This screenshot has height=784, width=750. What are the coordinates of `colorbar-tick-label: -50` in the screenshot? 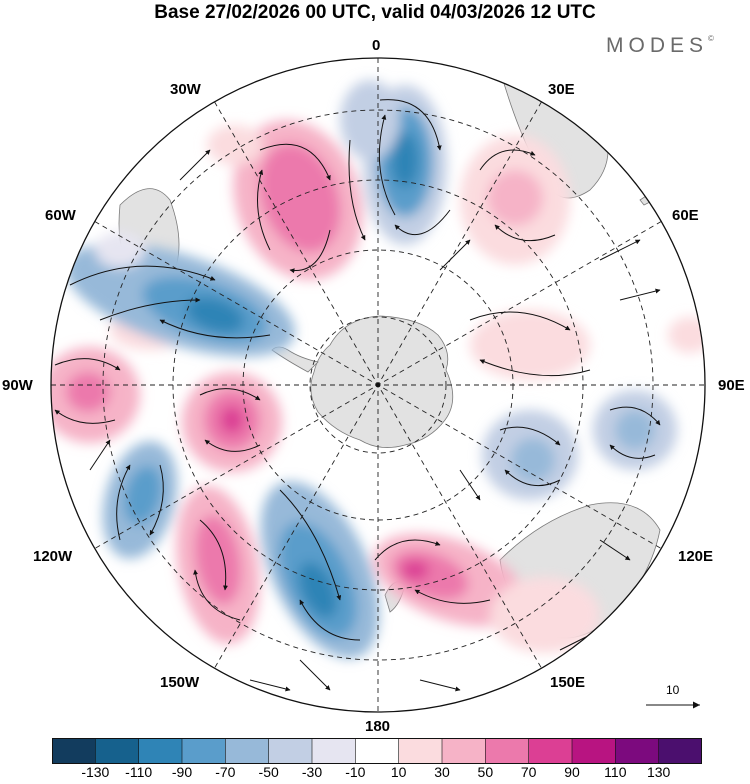 It's located at (268, 772).